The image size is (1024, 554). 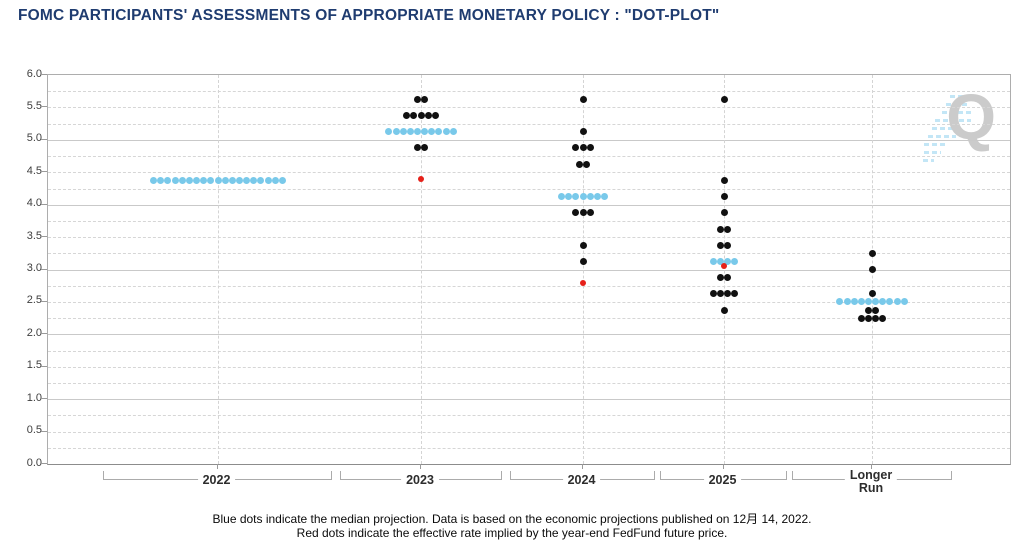 What do you see at coordinates (34, 203) in the screenshot?
I see `y-axis-label: 4.0` at bounding box center [34, 203].